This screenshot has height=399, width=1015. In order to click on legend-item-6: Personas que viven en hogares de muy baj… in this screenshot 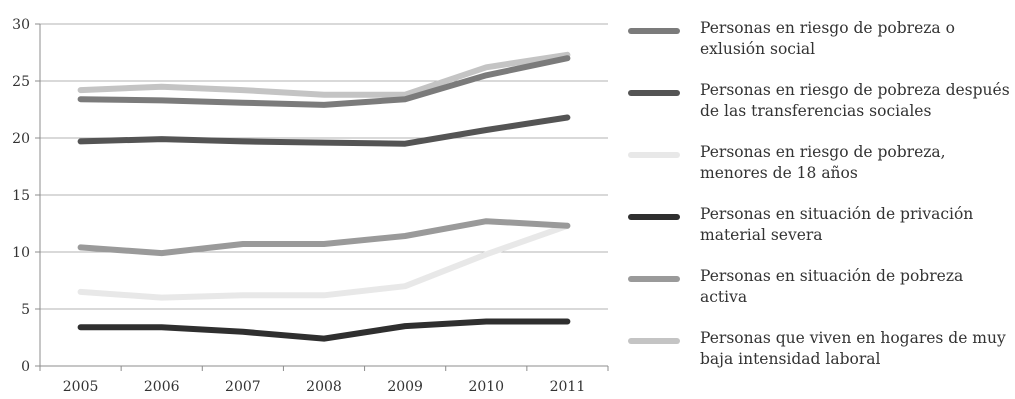, I will do `click(817, 359)`.